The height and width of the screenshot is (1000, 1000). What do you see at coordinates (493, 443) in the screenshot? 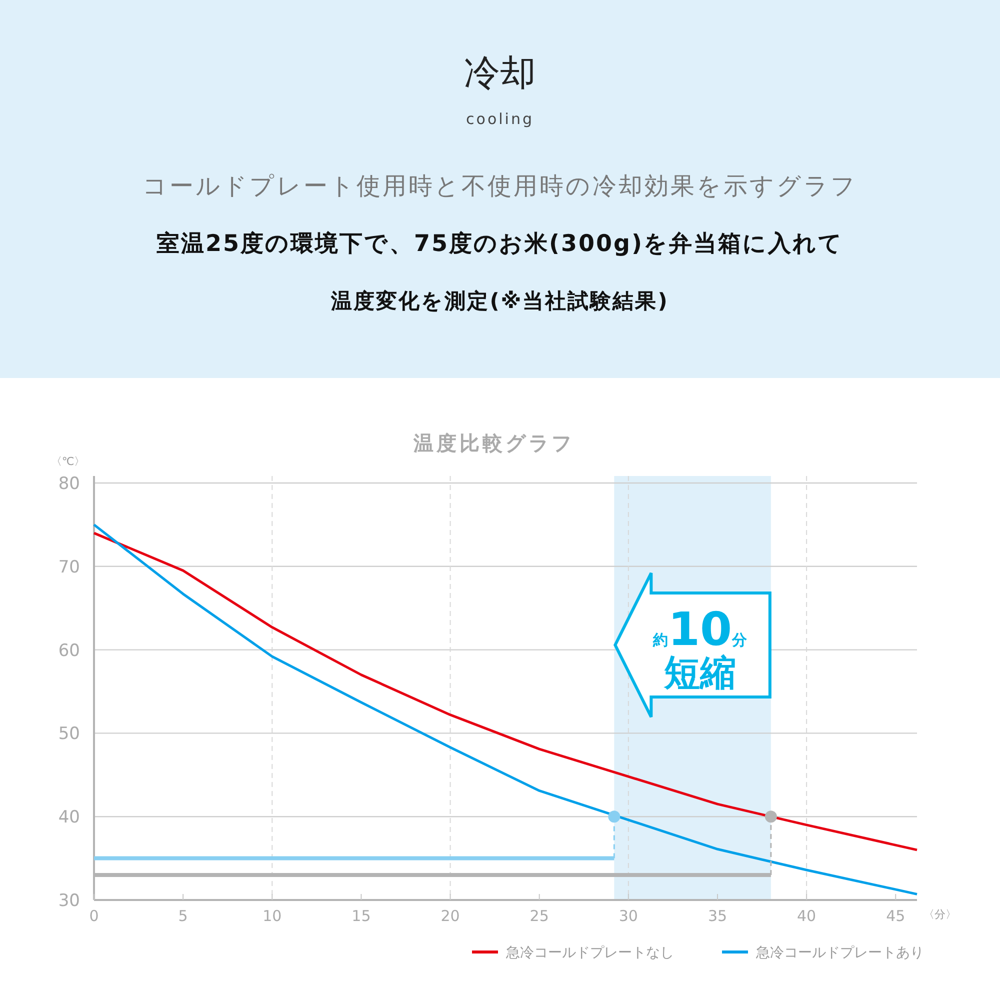
I see `text: 温度比較グラフ` at bounding box center [493, 443].